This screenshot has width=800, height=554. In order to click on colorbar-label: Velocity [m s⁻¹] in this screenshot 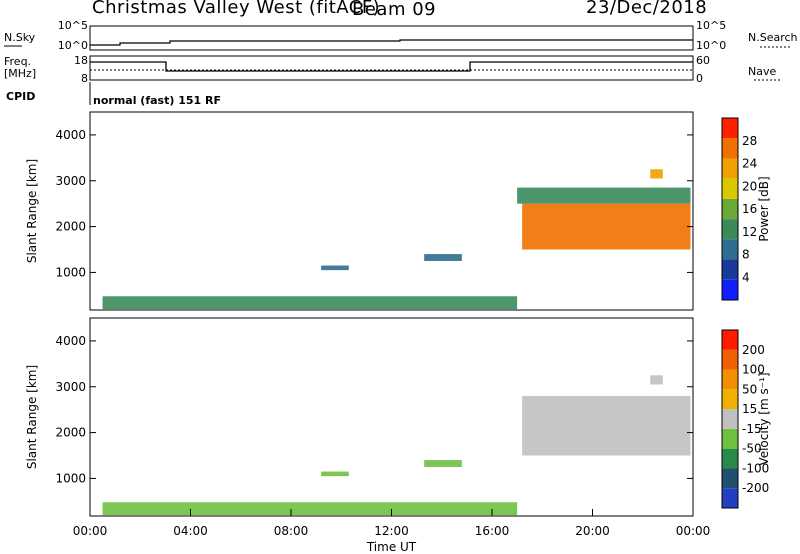, I will do `click(764, 418)`.